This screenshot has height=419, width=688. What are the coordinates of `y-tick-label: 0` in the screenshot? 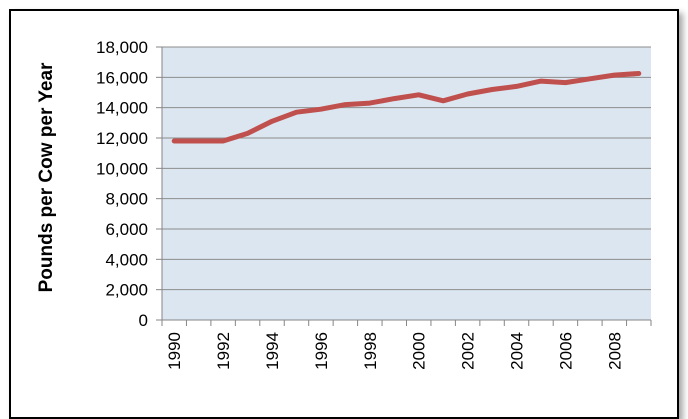 It's located at (143, 320).